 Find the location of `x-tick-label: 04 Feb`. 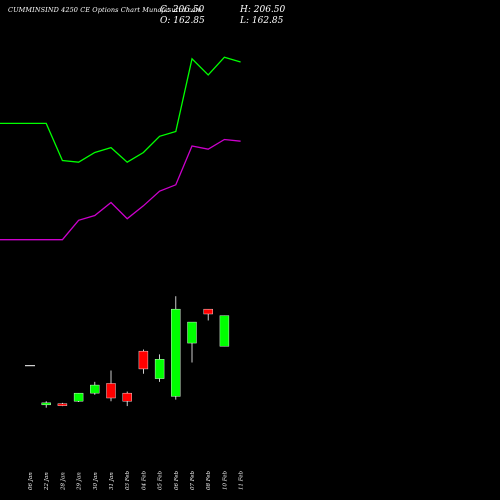

x-tick-label: 04 Feb is located at coordinates (144, 480).